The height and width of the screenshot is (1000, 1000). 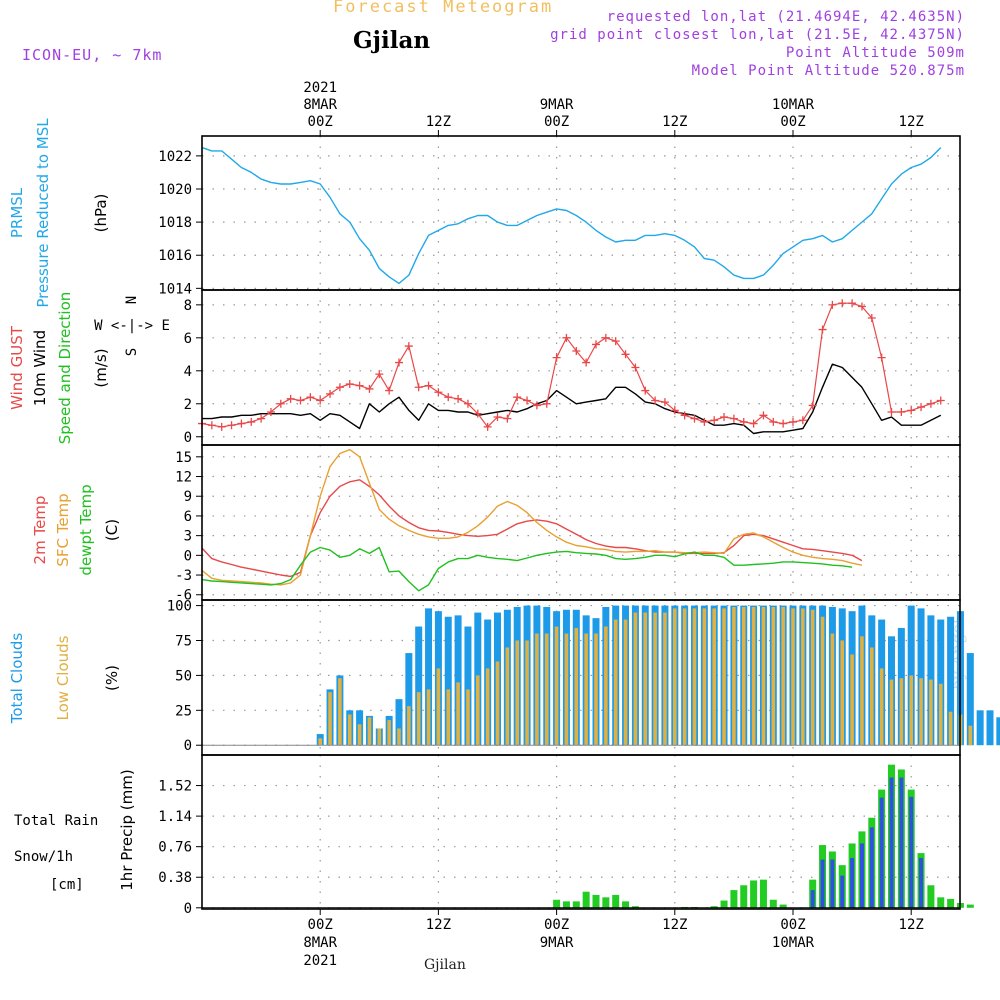 What do you see at coordinates (63, 677) in the screenshot?
I see `low-clouds-label: Low Clouds` at bounding box center [63, 677].